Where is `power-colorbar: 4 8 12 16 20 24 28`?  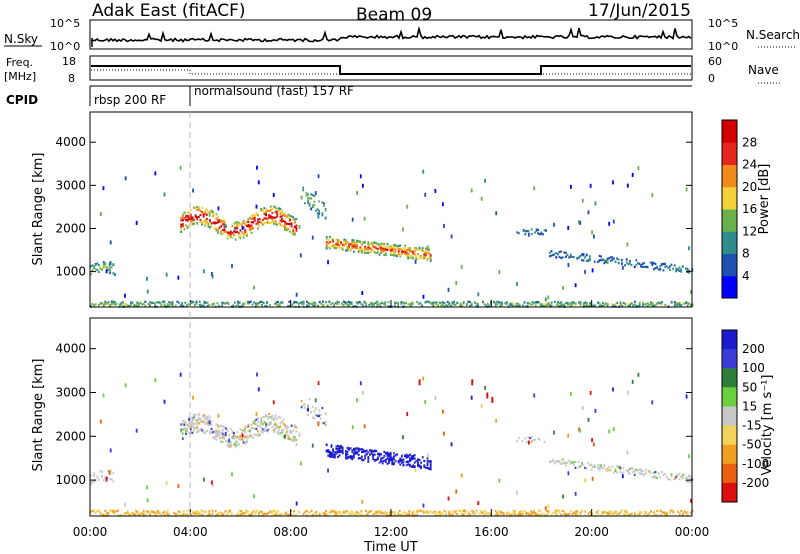
power-colorbar: 4 8 12 16 20 24 28 is located at coordinates (739, 209).